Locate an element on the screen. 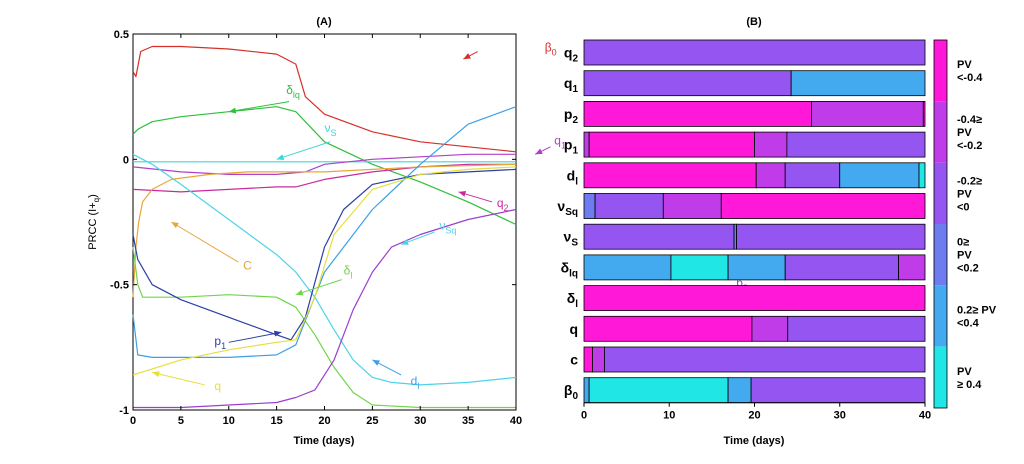  row-label: δl is located at coordinates (573, 300).